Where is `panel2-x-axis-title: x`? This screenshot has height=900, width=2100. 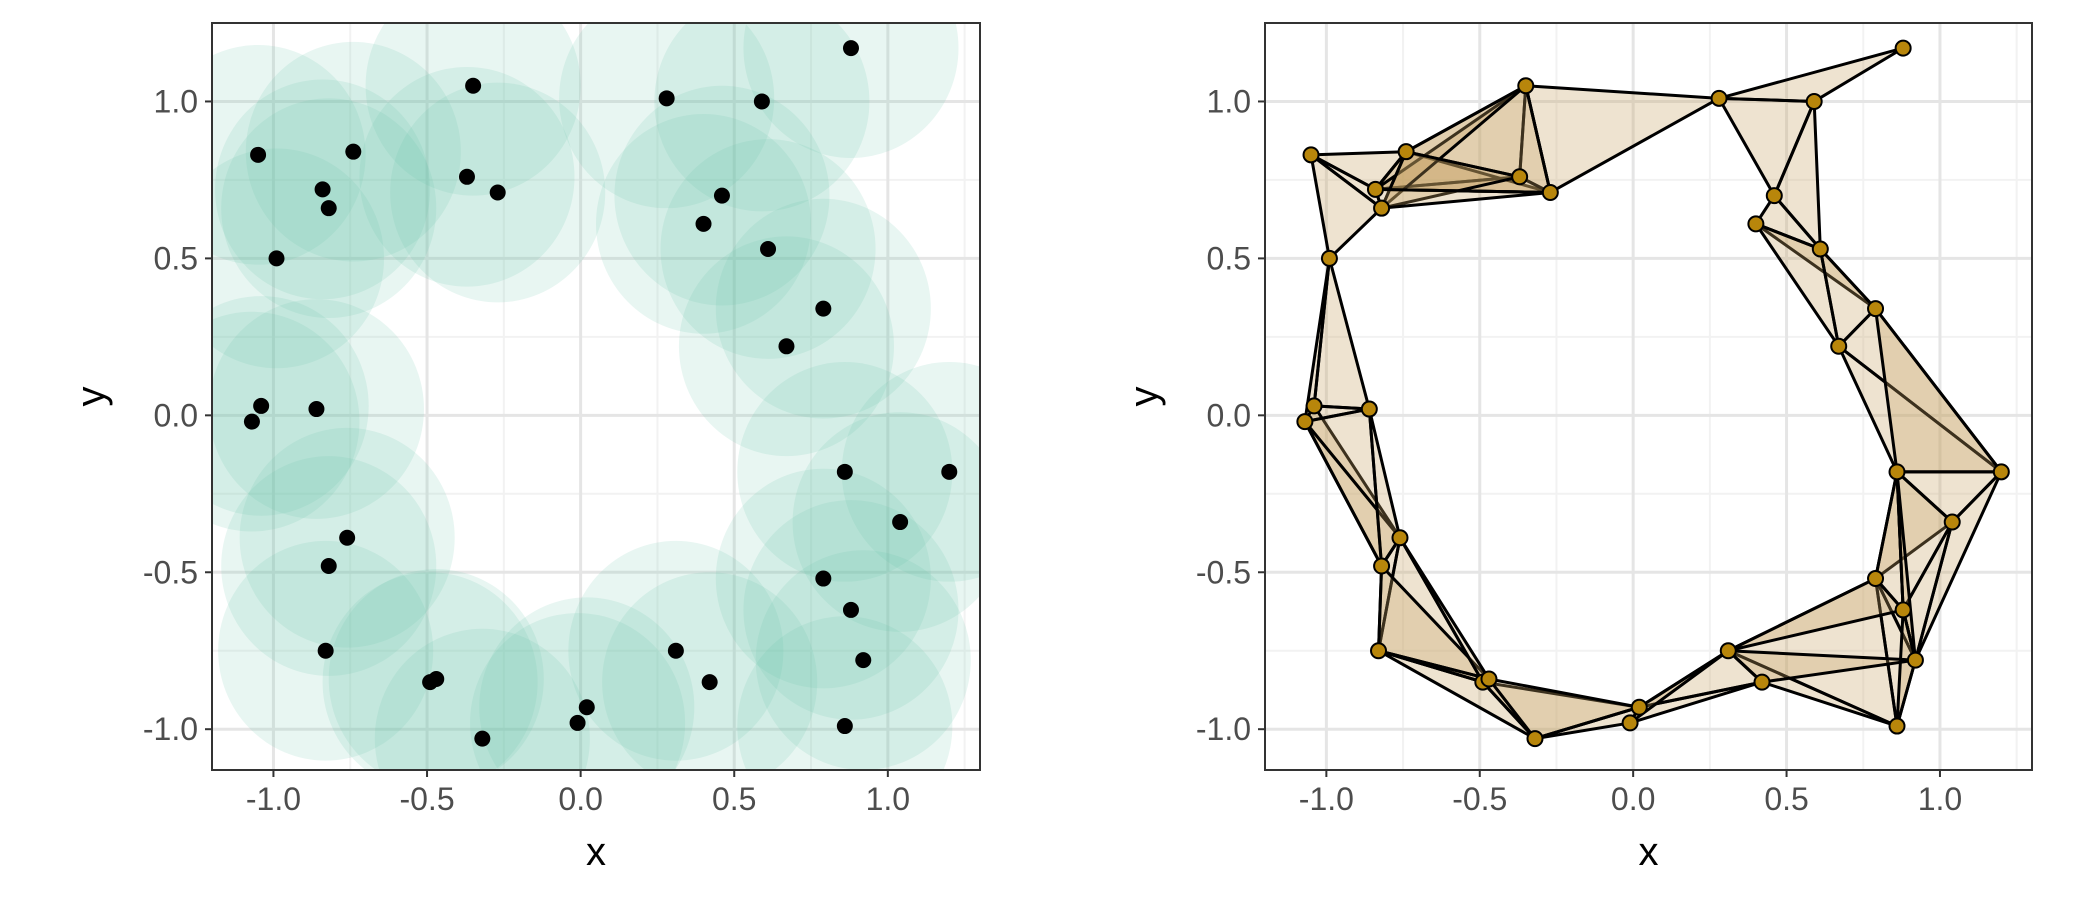 panel2-x-axis-title: x is located at coordinates (1649, 852).